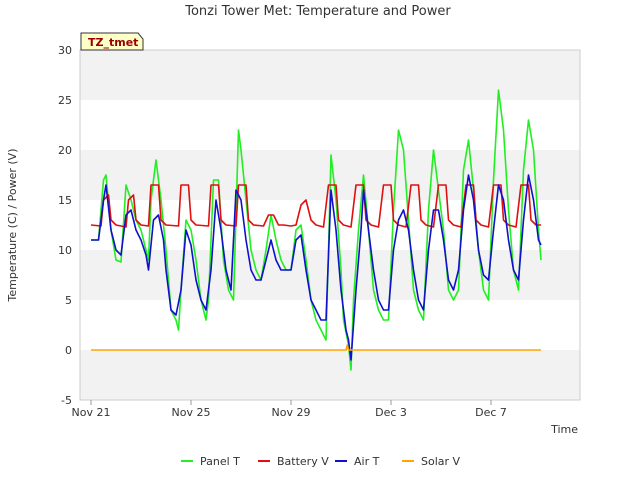 This screenshot has width=640, height=480. Describe the element at coordinates (66, 400) in the screenshot. I see `y-tick-label: -5` at that location.